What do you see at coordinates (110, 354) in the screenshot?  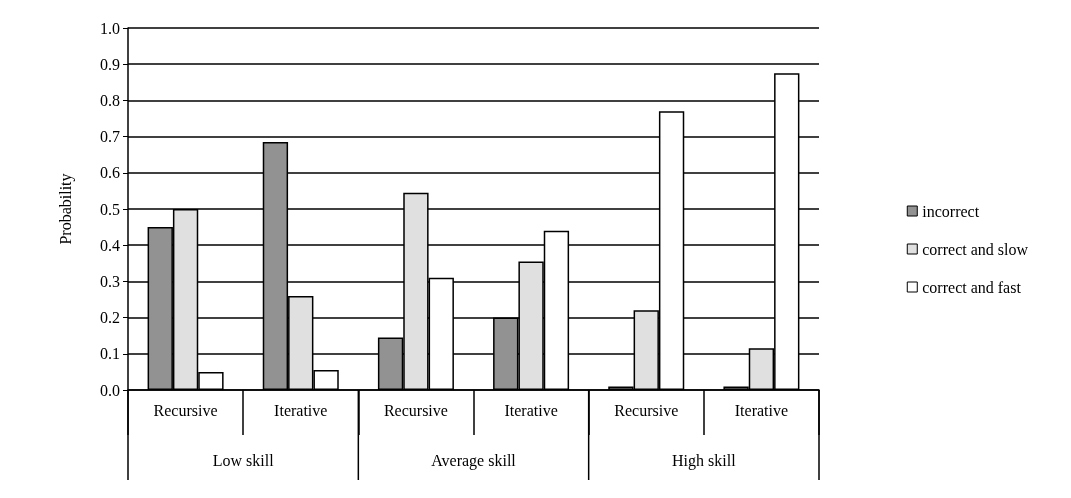 I see `y-tick-label: 0.1` at bounding box center [110, 354].